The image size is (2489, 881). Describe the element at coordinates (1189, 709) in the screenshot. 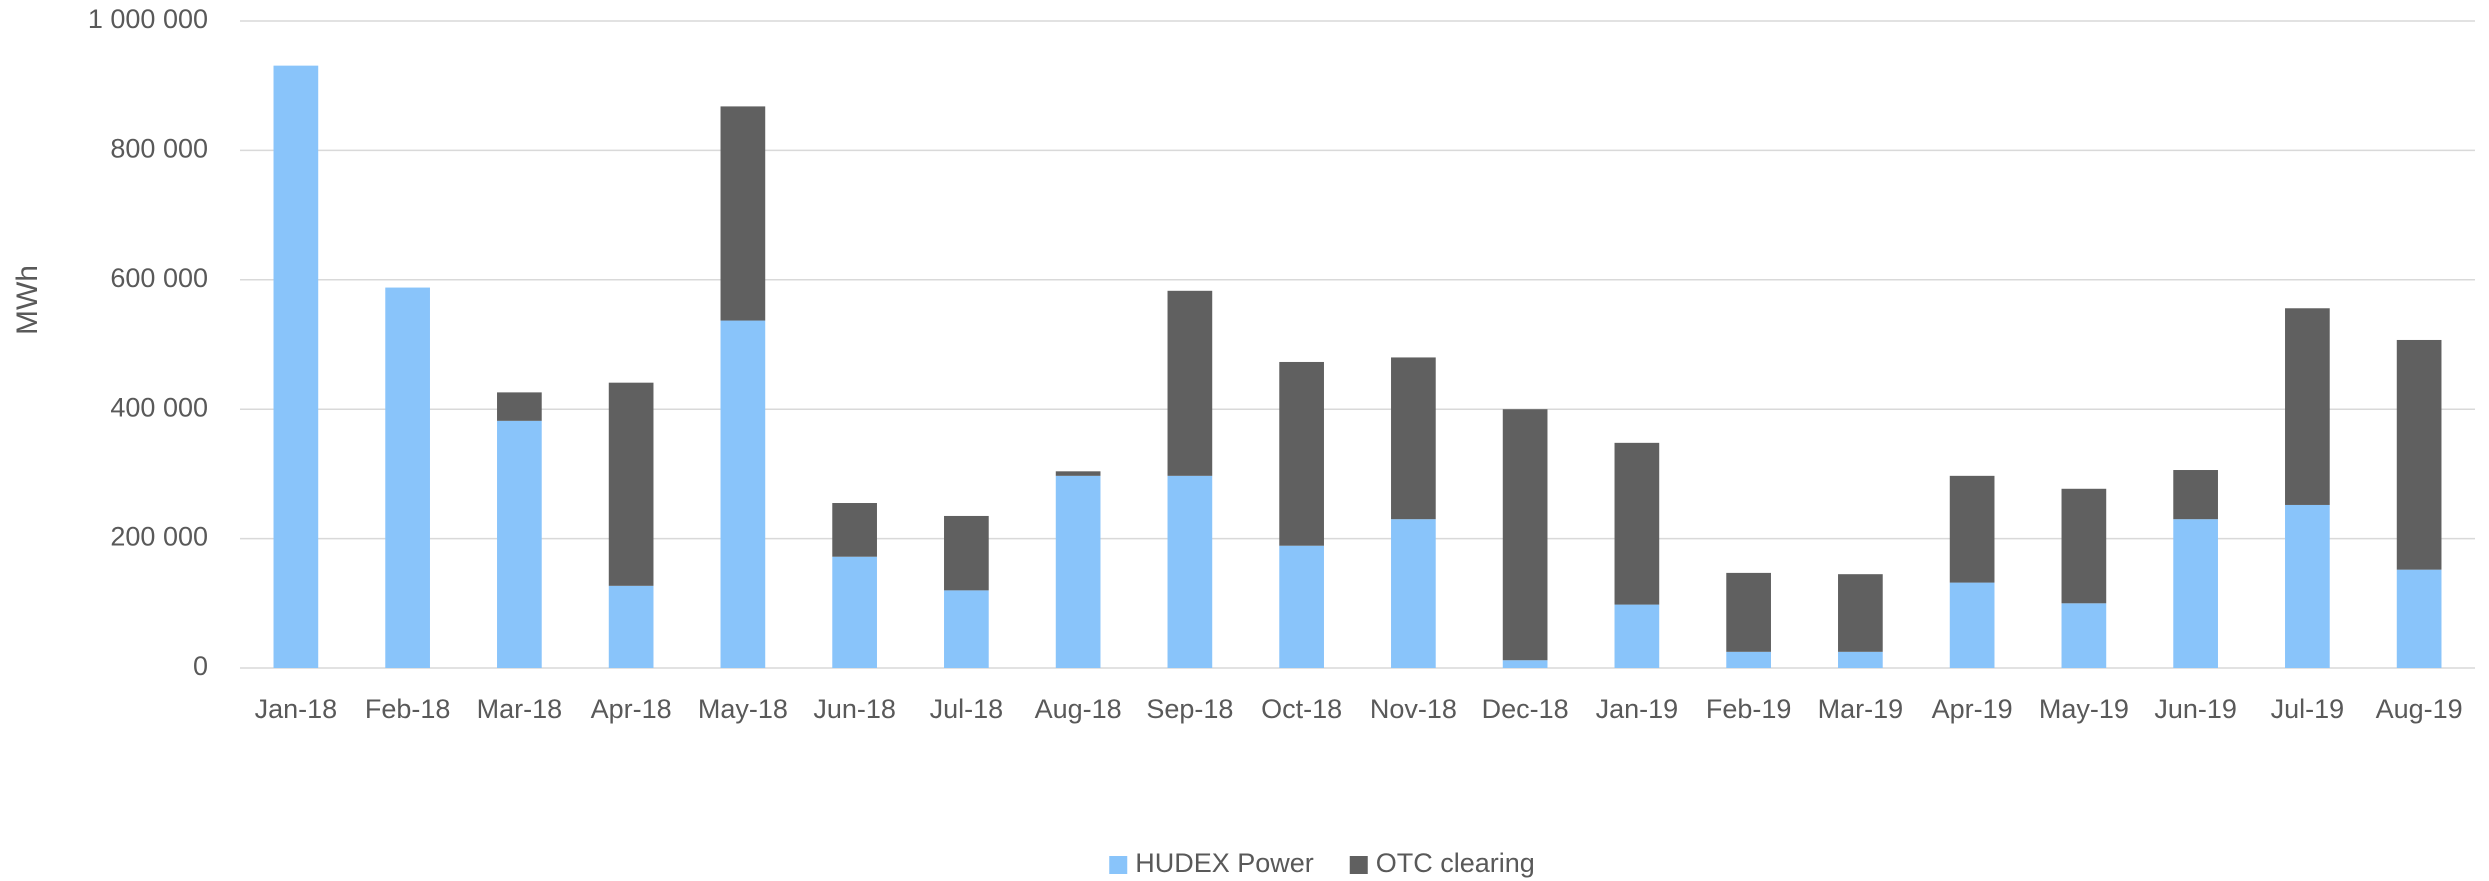

I see `x-tick-label: Sep-18` at that location.